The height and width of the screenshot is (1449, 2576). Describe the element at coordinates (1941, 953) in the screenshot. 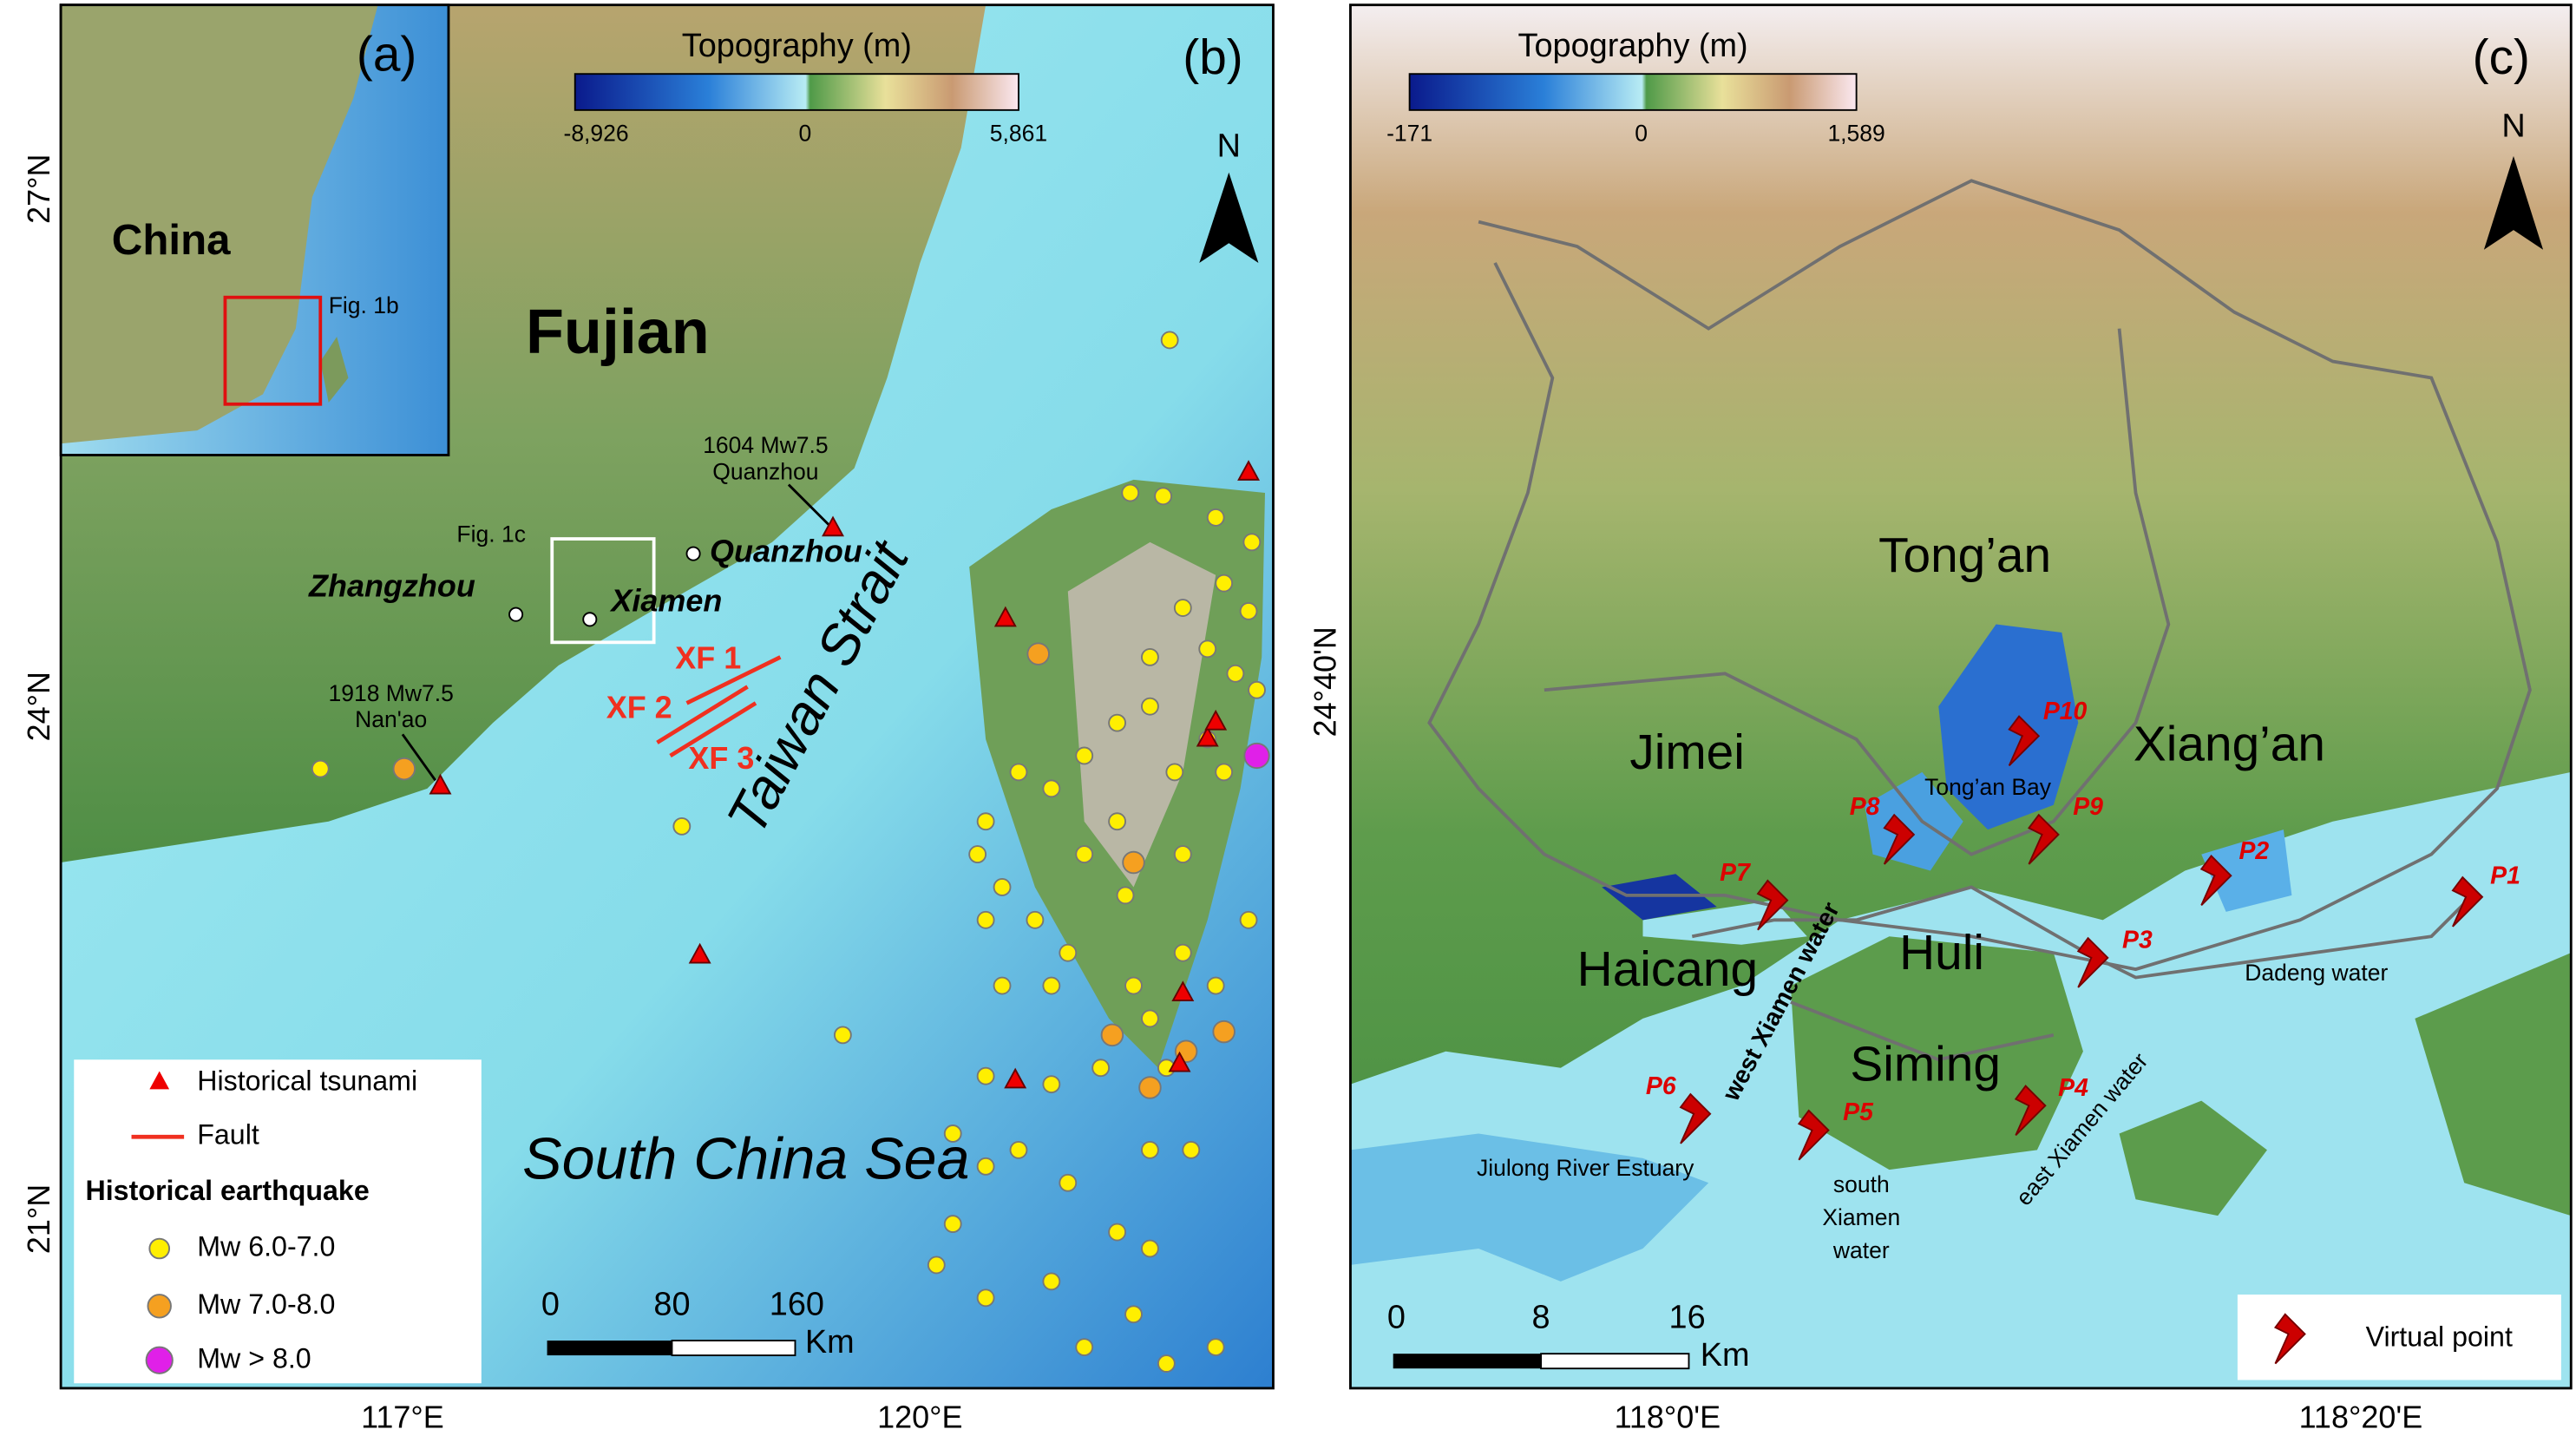

I see `district: Huli` at that location.